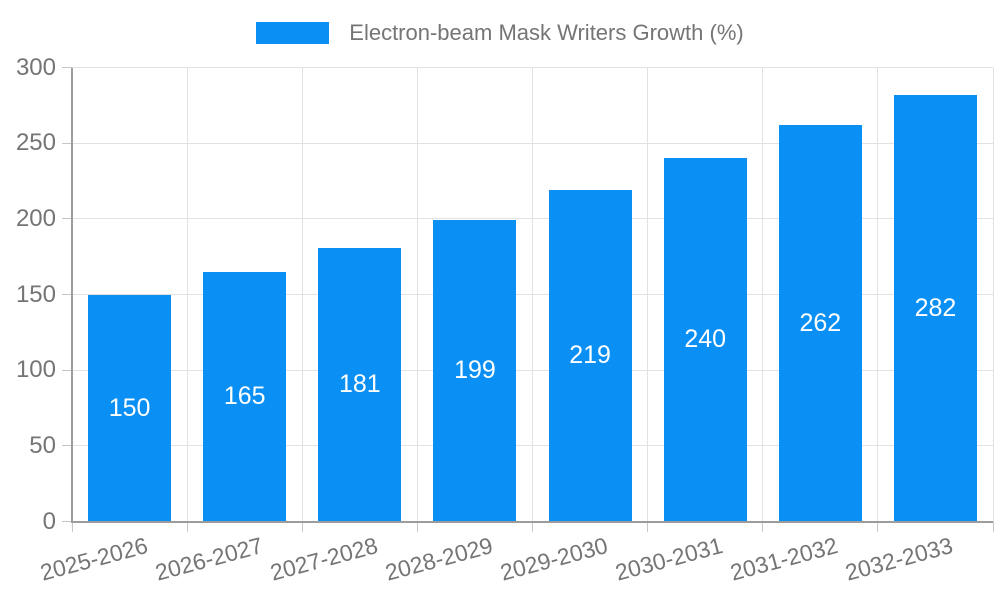 This screenshot has height=600, width=1000. Describe the element at coordinates (35, 294) in the screenshot. I see `y-tick-label: 150` at that location.